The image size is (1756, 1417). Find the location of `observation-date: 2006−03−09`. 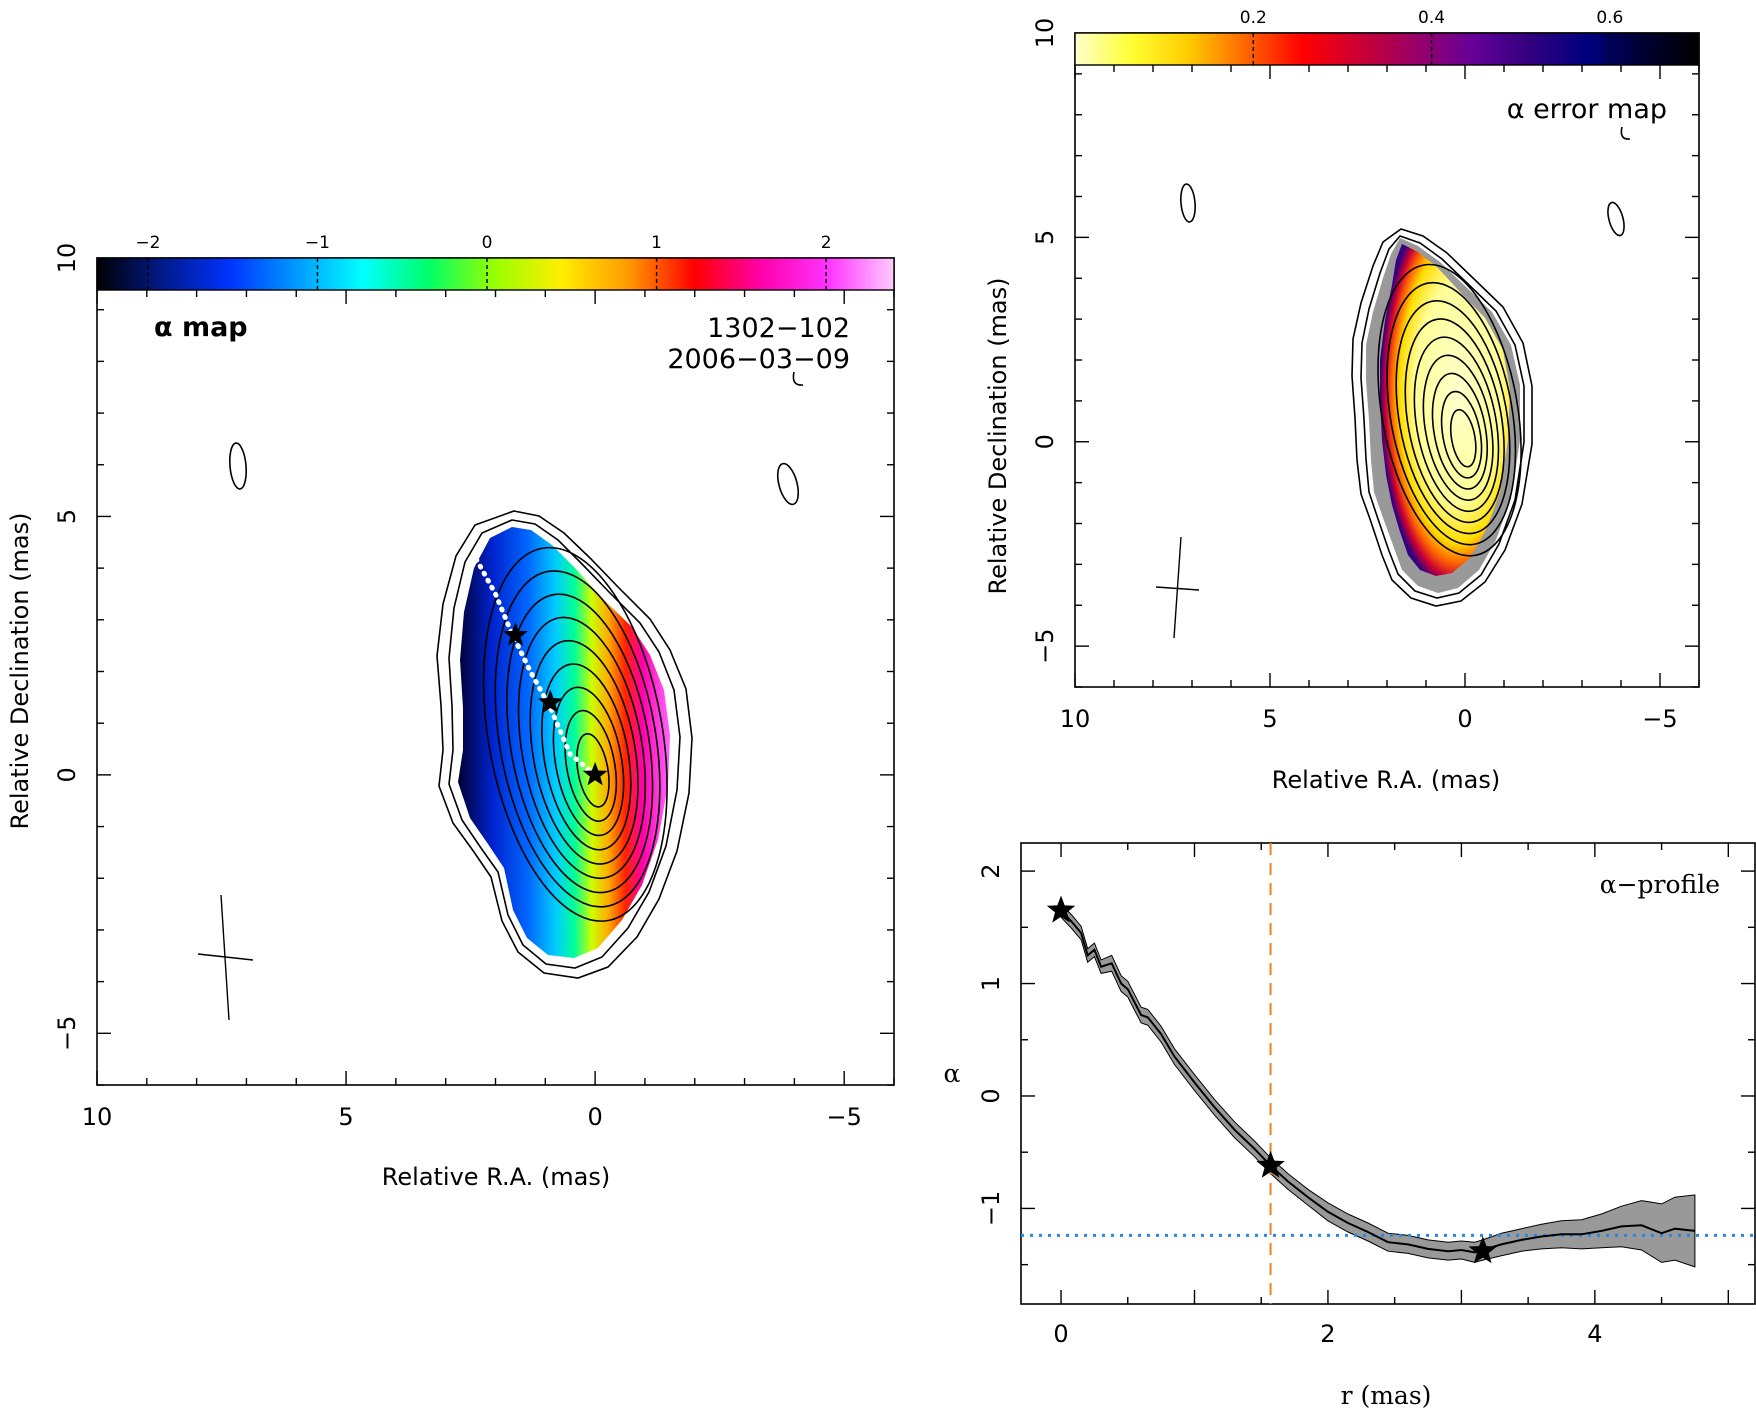

observation-date: 2006−03−09 is located at coordinates (758, 359).